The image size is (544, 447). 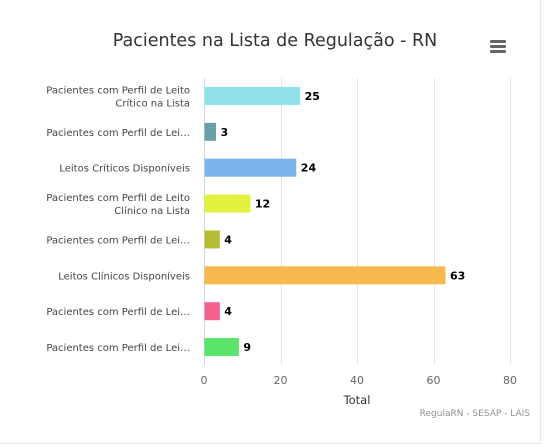 What do you see at coordinates (152, 103) in the screenshot?
I see `category-label-0: Crítico na Lista` at bounding box center [152, 103].